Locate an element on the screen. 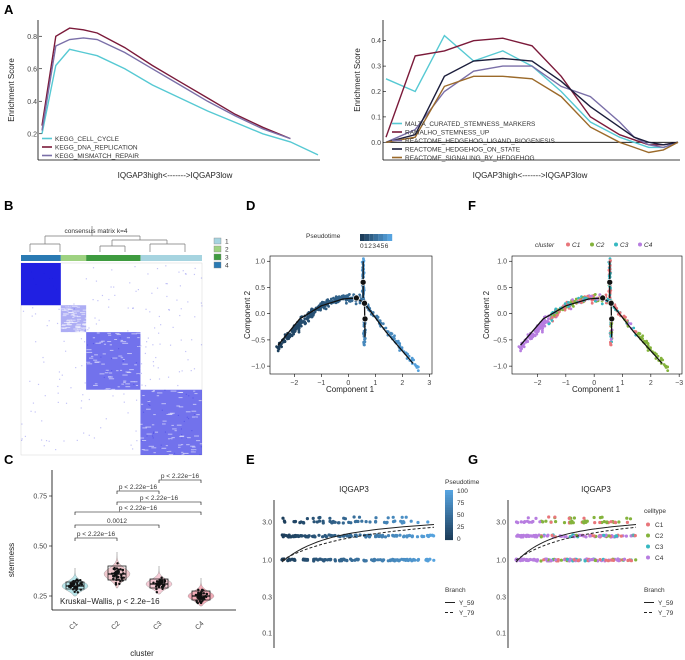 Image resolution: width=685 pixels, height=660 pixels. y-tick-label: 0.1 is located at coordinates (501, 634).